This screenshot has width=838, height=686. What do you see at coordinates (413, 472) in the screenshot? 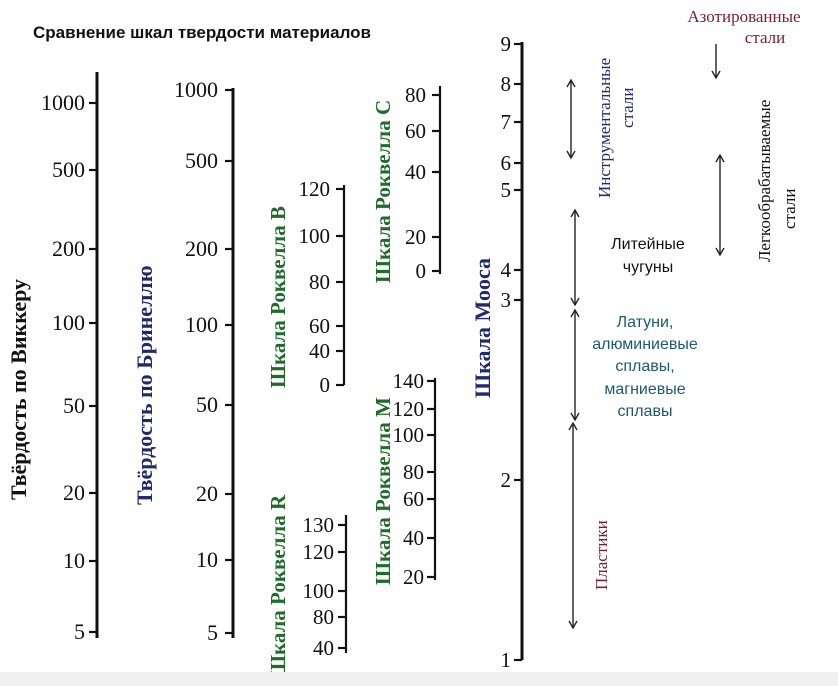
I see `rockwell-m-tick-label: 80` at bounding box center [413, 472].